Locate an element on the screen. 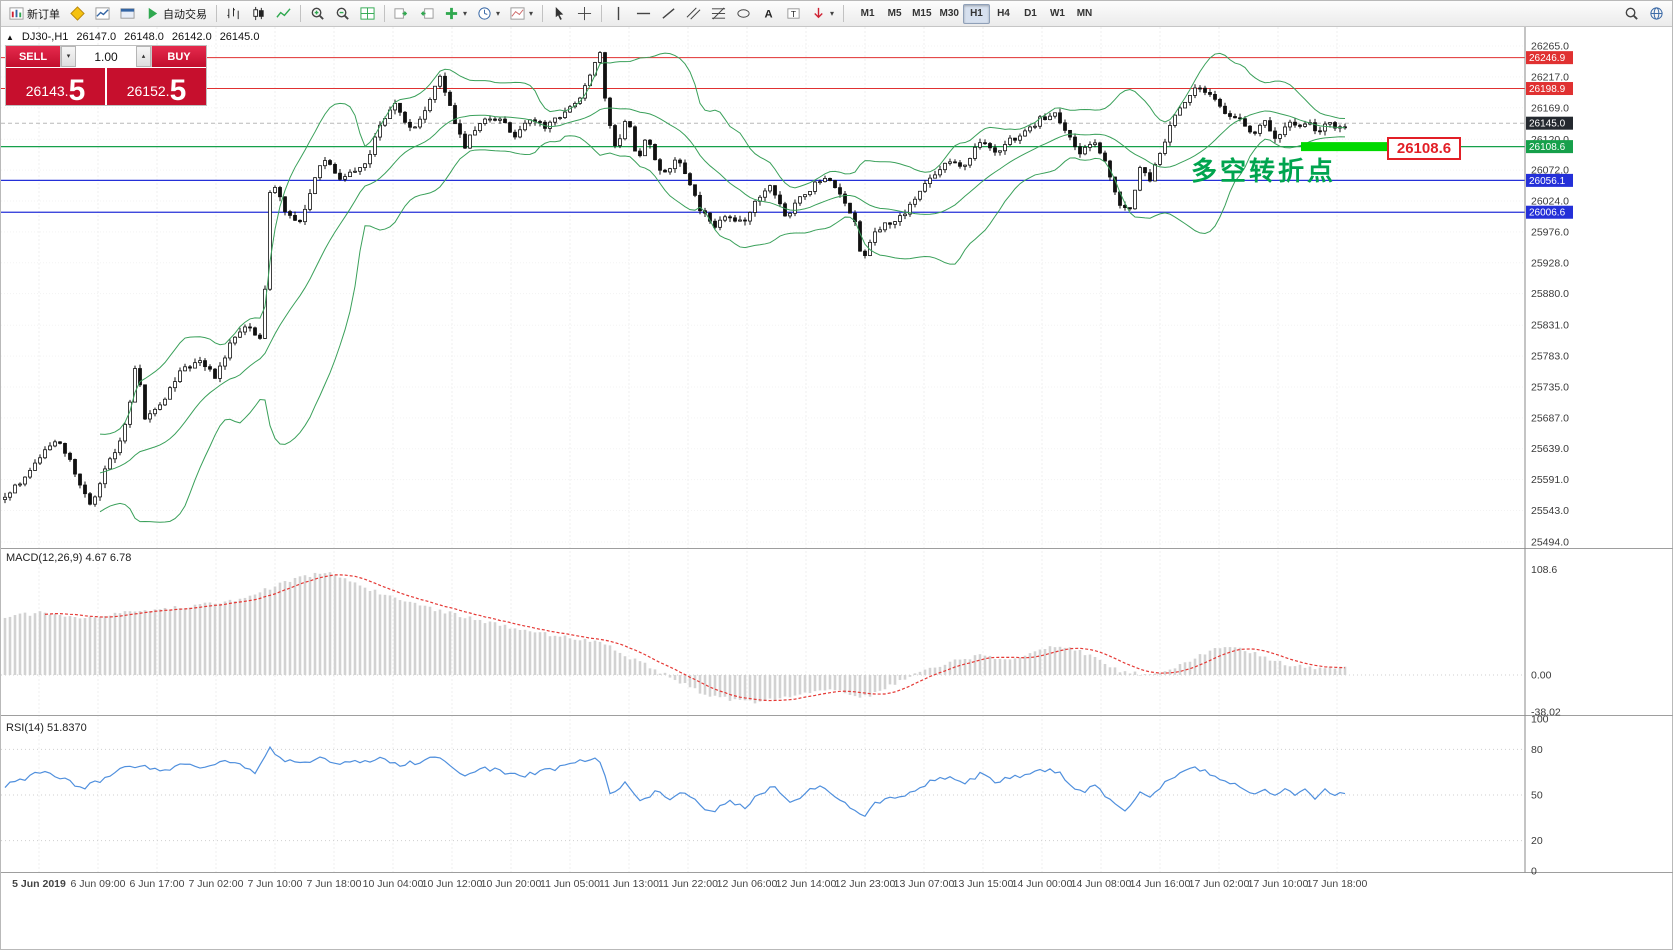 This screenshot has height=951, width=1673. timeframe-mn-button: MN is located at coordinates (1084, 14).